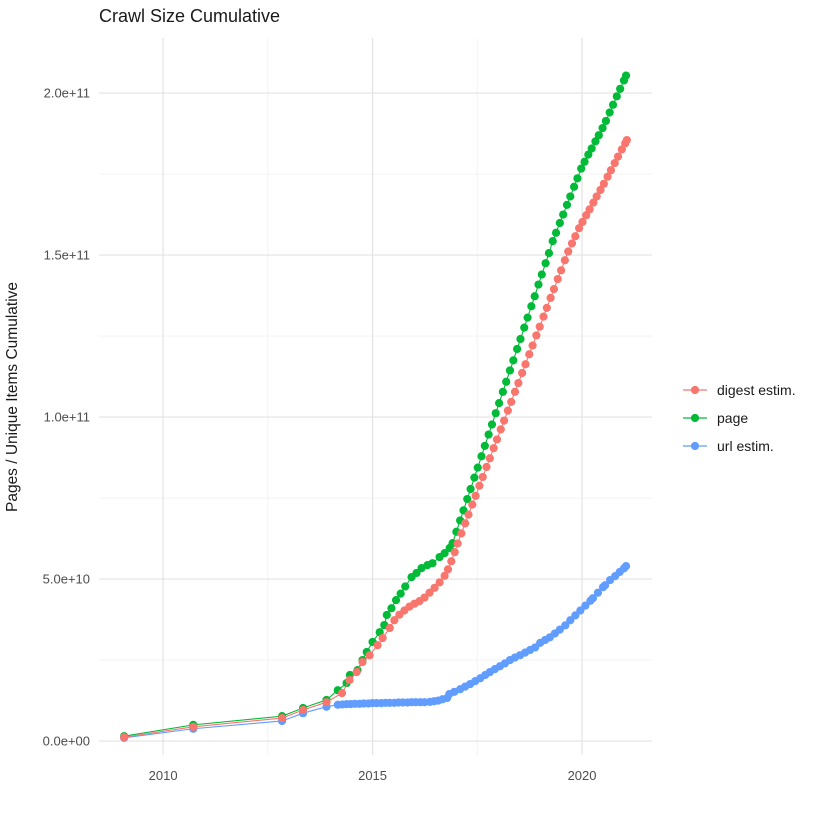  What do you see at coordinates (67, 255) in the screenshot?
I see `y-tick-label: 1.5e+11` at bounding box center [67, 255].